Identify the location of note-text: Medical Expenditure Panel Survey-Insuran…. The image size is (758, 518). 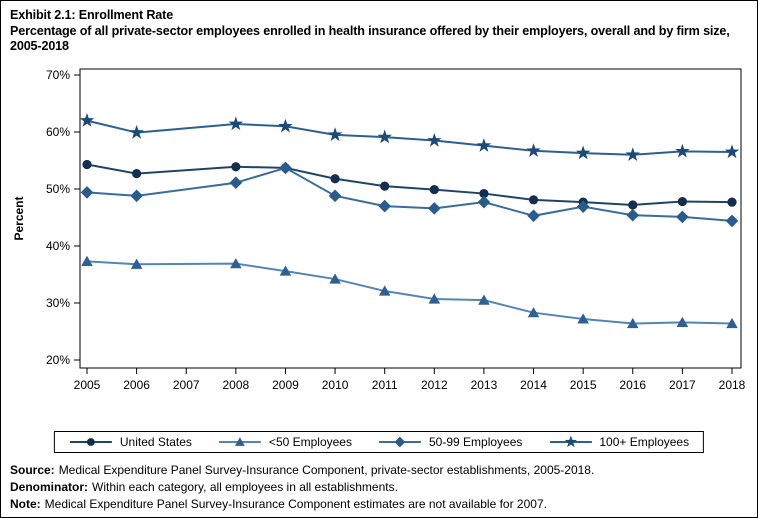
(295, 504).